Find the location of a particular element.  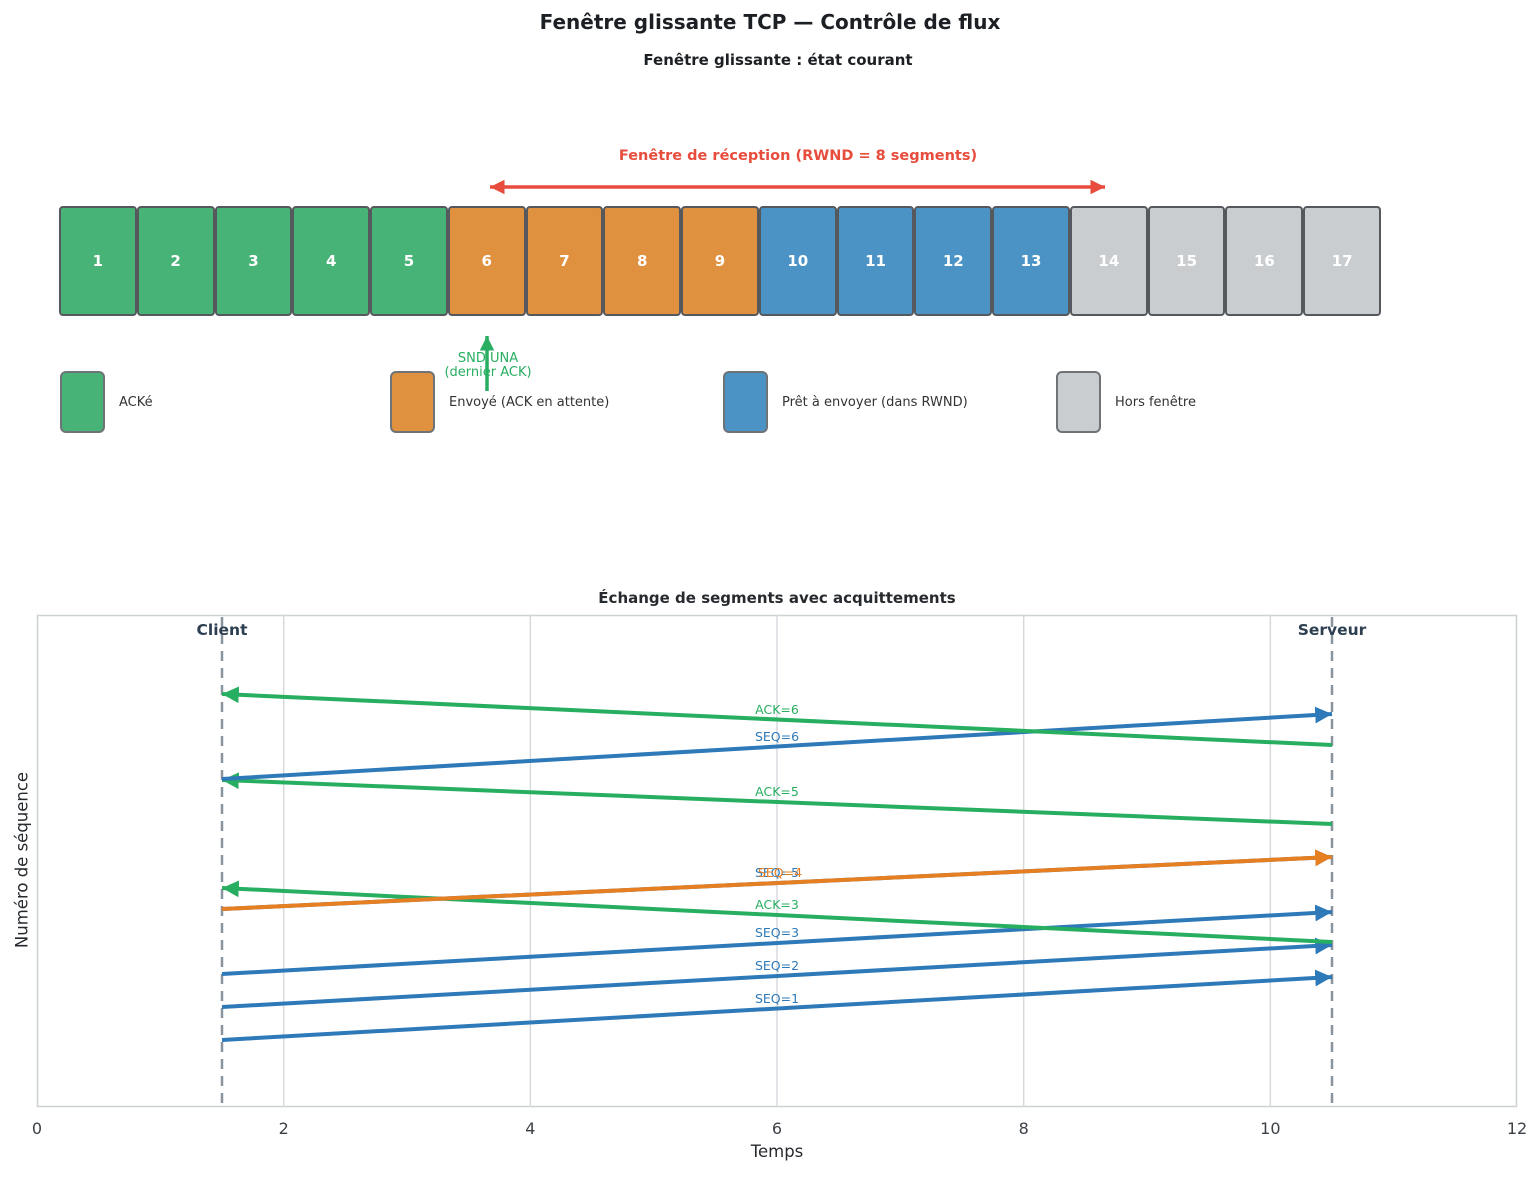

actor-label-client: Client is located at coordinates (222, 630).